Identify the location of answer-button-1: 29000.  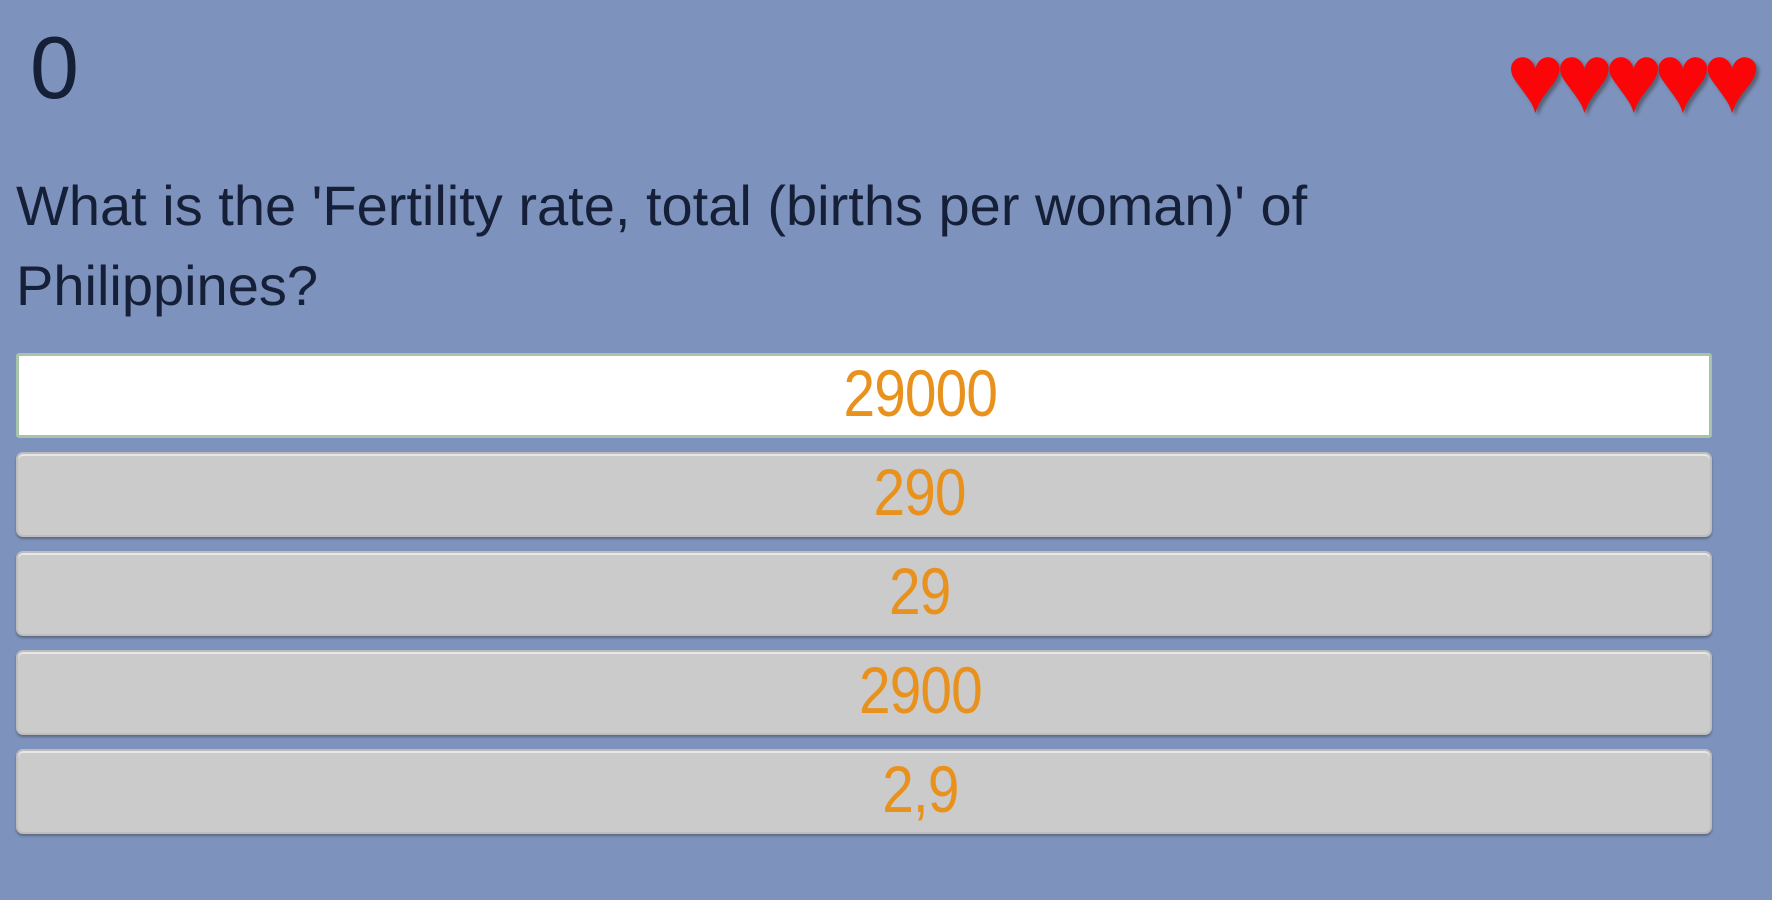
(864, 395).